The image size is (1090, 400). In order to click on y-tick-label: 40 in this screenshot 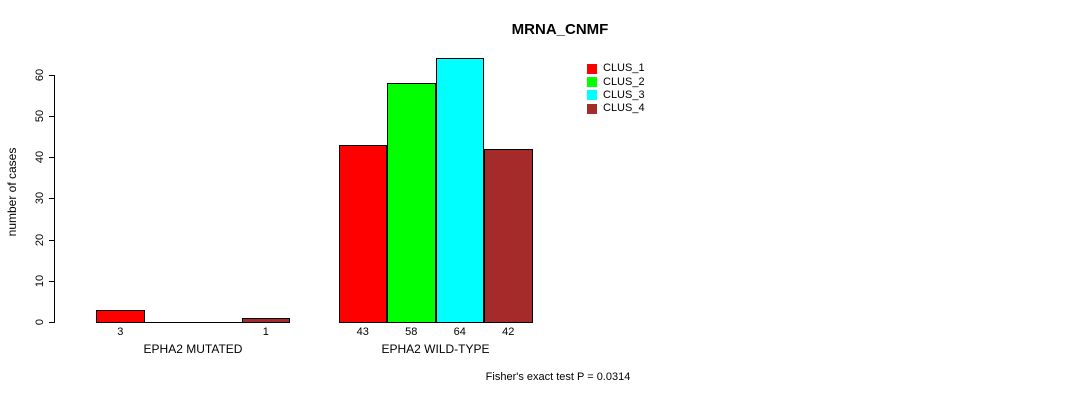, I will do `click(40, 157)`.